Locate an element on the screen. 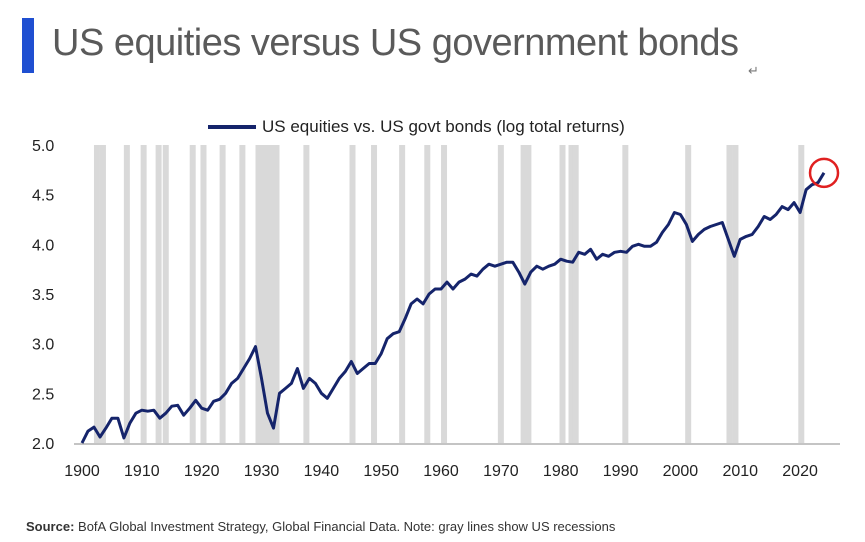 The height and width of the screenshot is (542, 865). y-tick-label: 2.0 is located at coordinates (43, 444).